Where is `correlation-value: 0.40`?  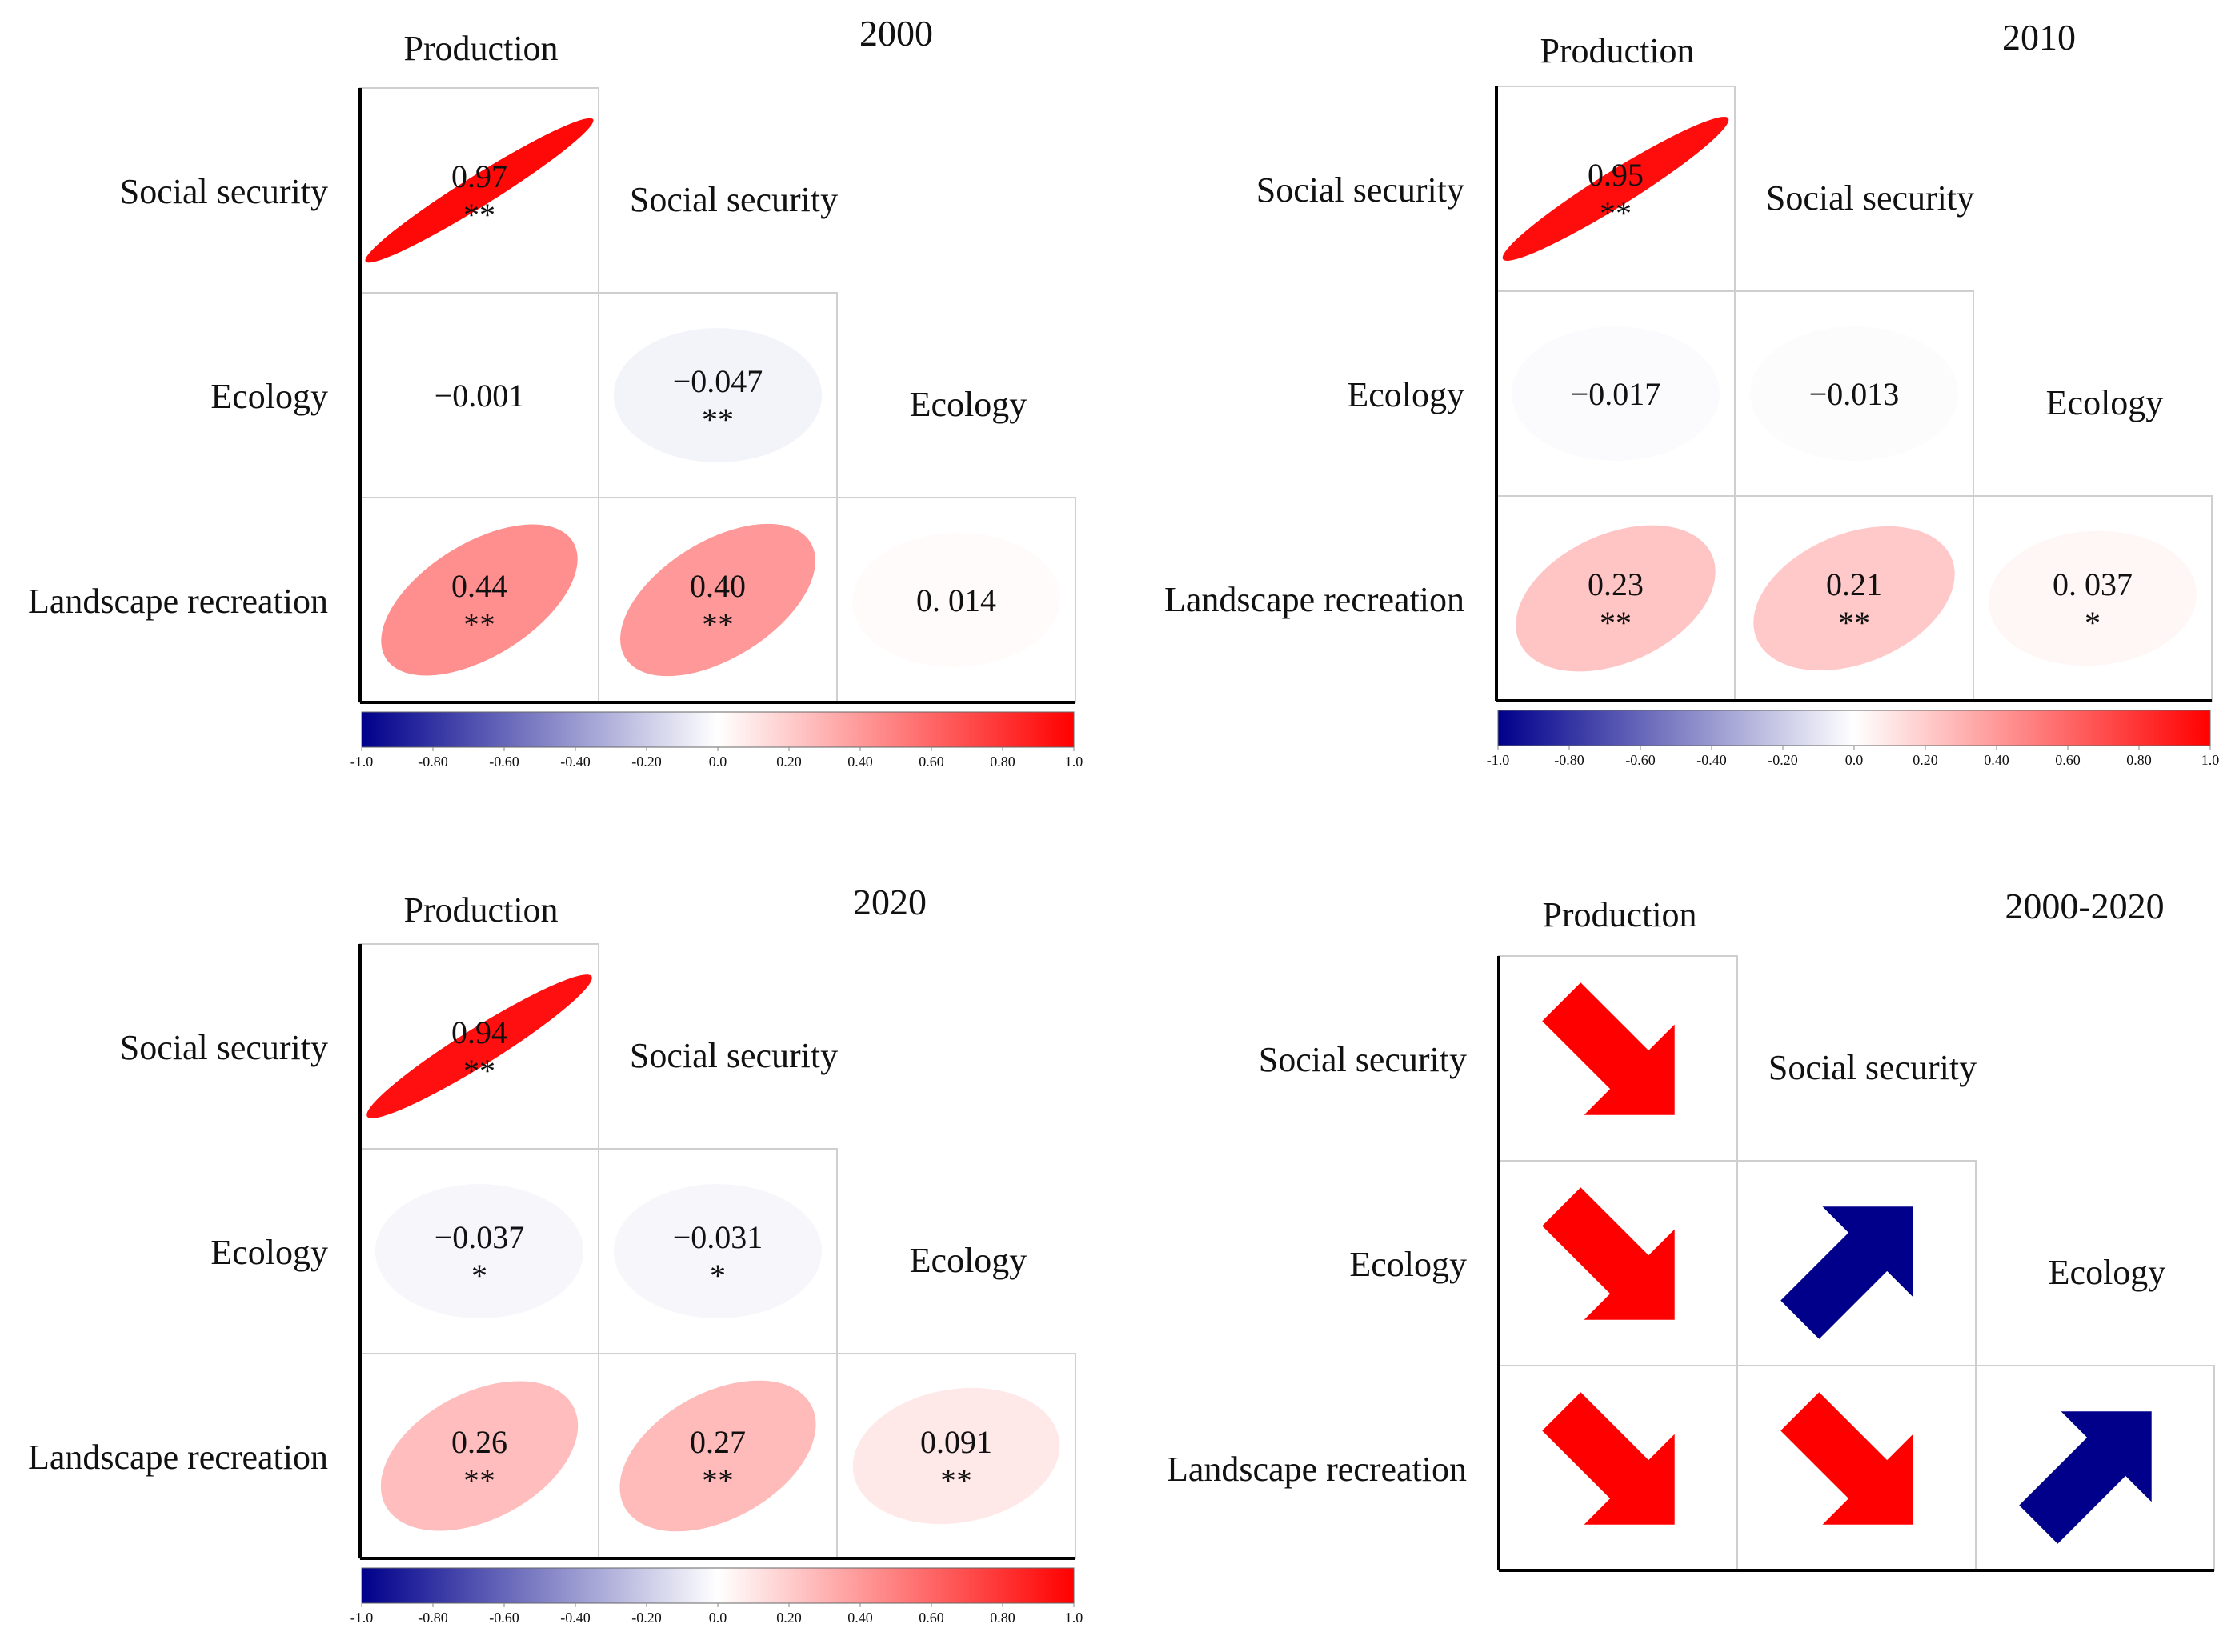 correlation-value: 0.40 is located at coordinates (718, 586).